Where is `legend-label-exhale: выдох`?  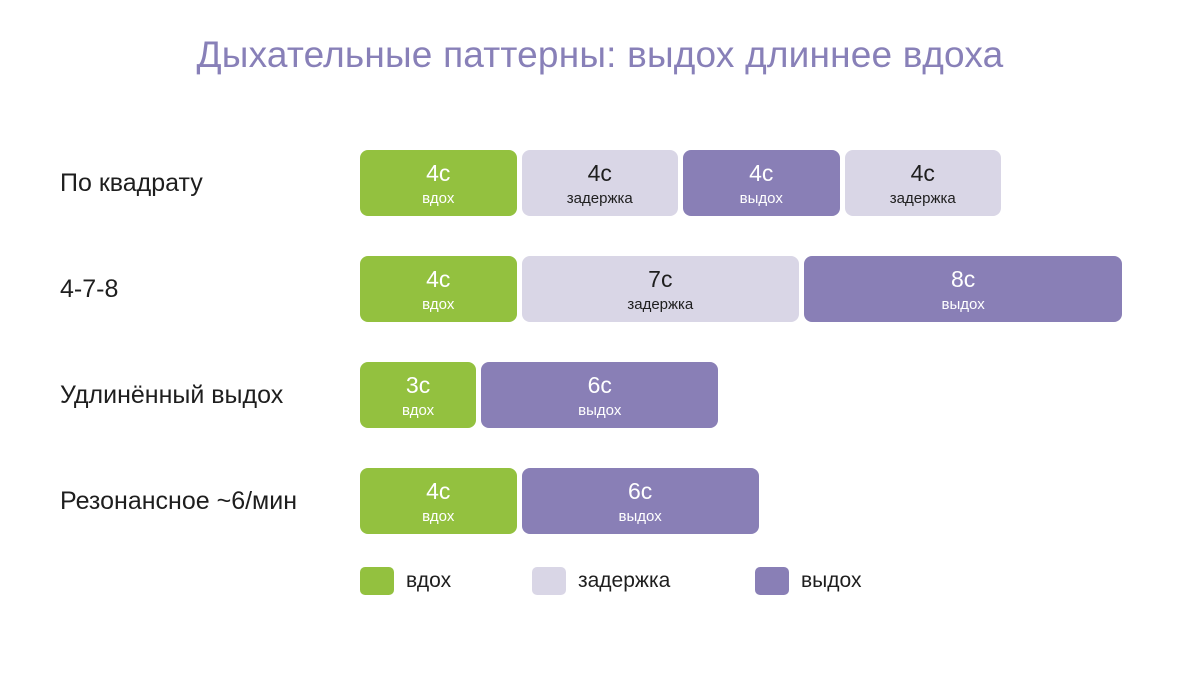 legend-label-exhale: выдох is located at coordinates (831, 580).